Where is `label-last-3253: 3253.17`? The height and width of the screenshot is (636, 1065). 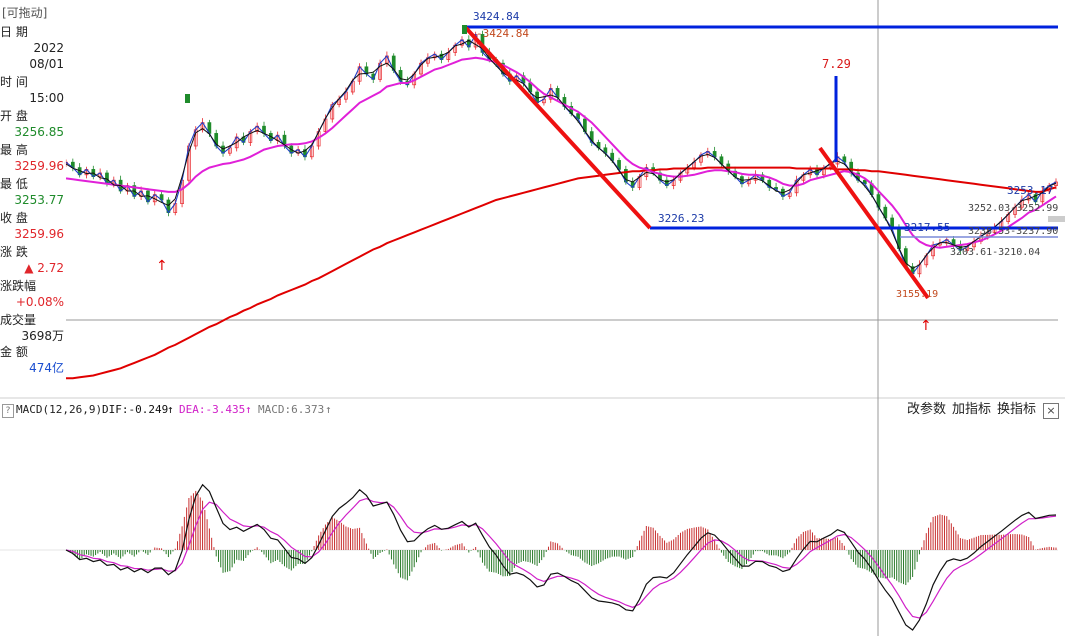 label-last-3253: 3253.17 is located at coordinates (1030, 190).